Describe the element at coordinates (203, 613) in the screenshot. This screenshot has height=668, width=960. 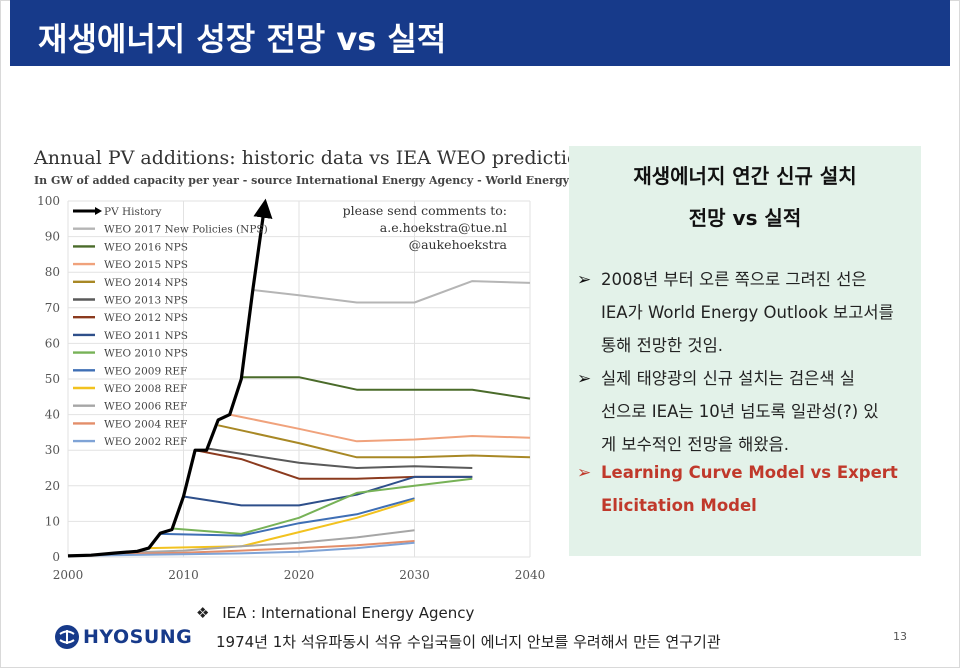
I see `footnote-diamond-icon: ❖` at that location.